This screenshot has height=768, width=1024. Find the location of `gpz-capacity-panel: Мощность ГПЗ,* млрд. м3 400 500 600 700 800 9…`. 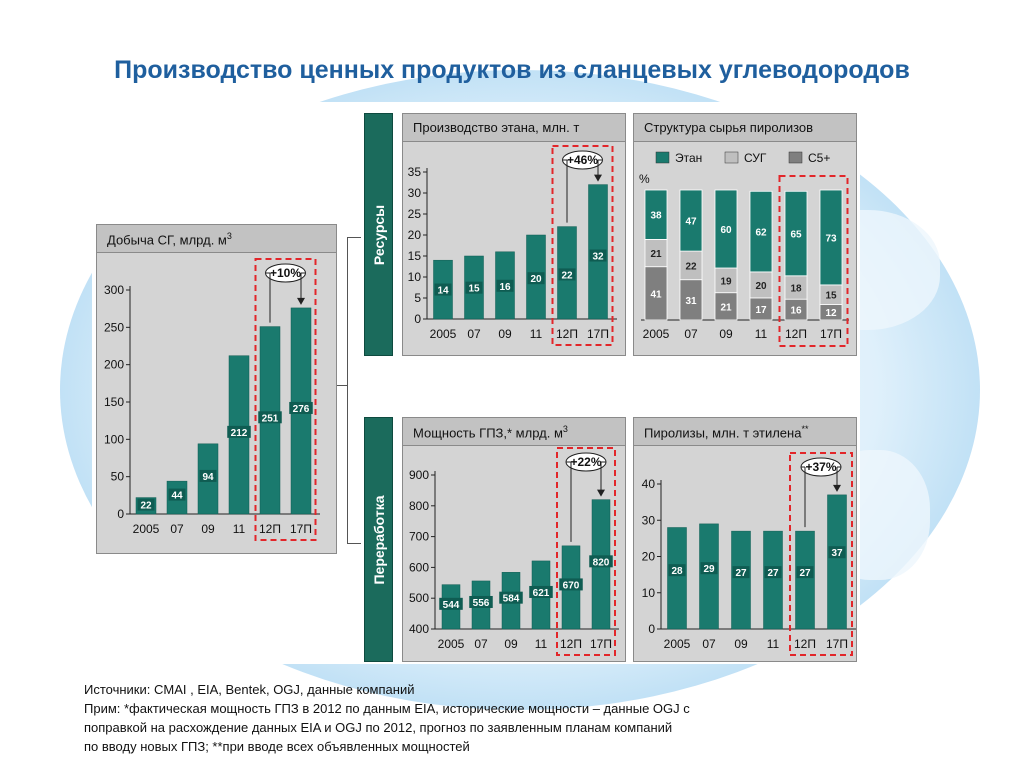

gpz-capacity-panel: Мощность ГПЗ,* млрд. м3 400 500 600 700 800 9… is located at coordinates (514, 539).